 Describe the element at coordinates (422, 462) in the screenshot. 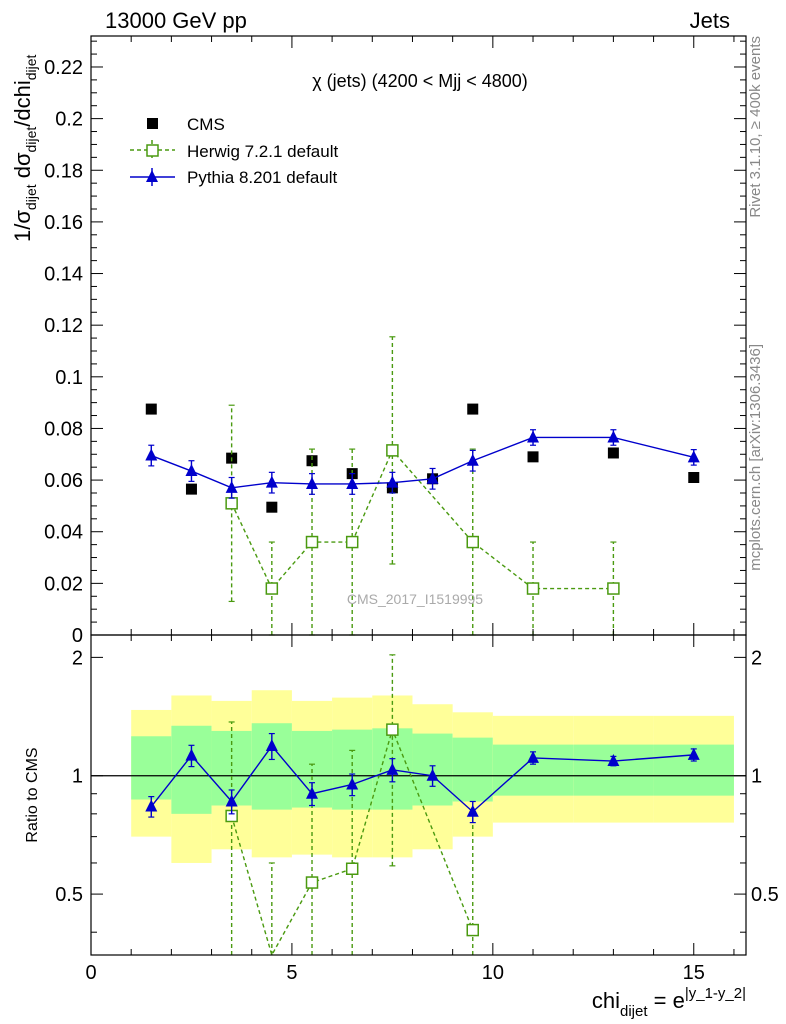

I see `main-s2-line` at that location.